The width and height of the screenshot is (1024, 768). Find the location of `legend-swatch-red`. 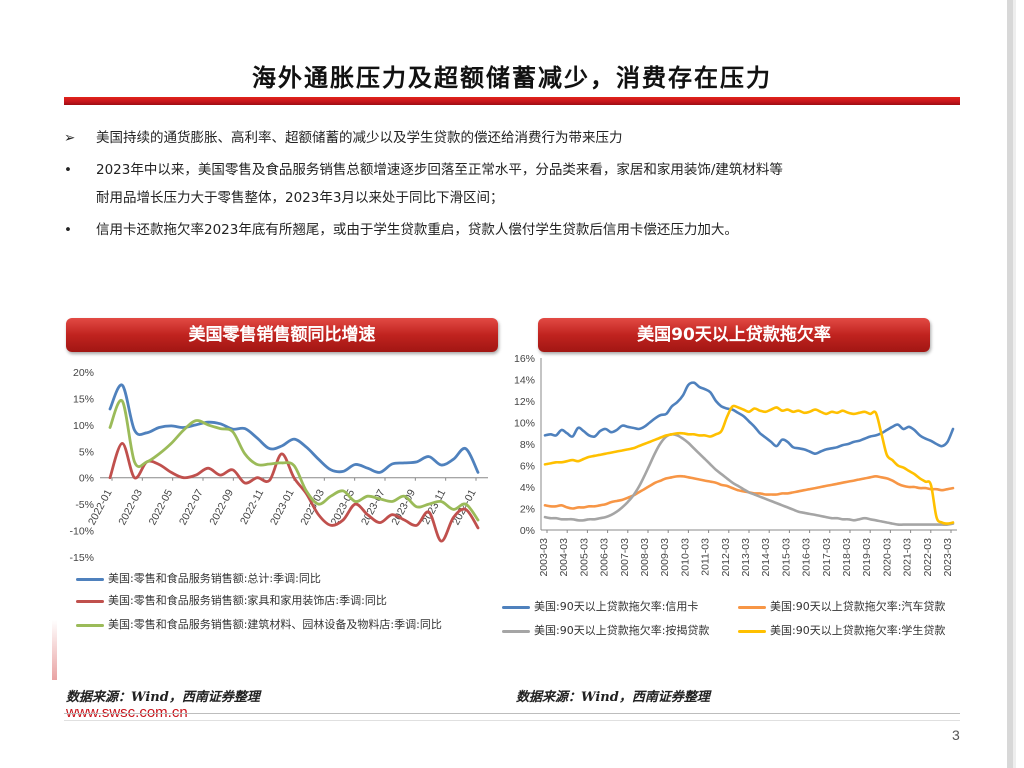

legend-swatch-red is located at coordinates (90, 601).